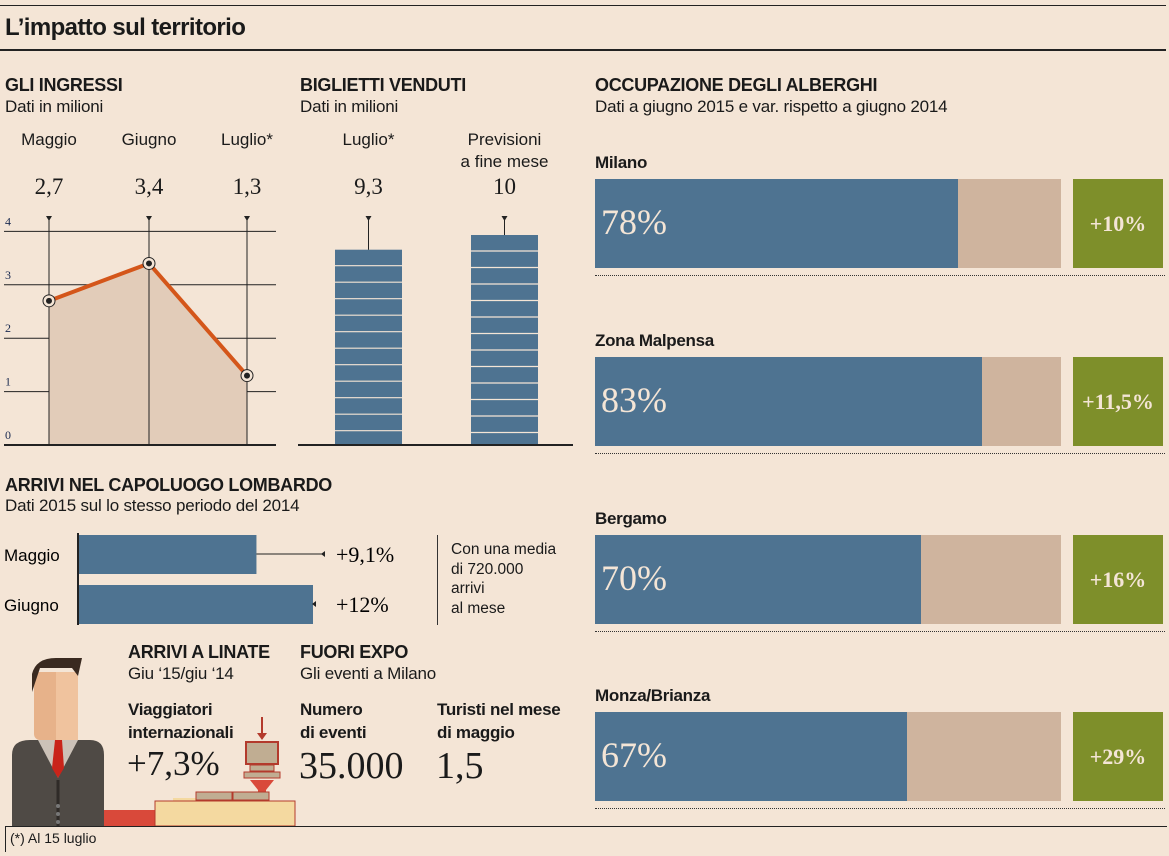 This screenshot has height=856, width=1169. What do you see at coordinates (1118, 401) in the screenshot?
I see `variation-badge: +11,5%` at bounding box center [1118, 401].